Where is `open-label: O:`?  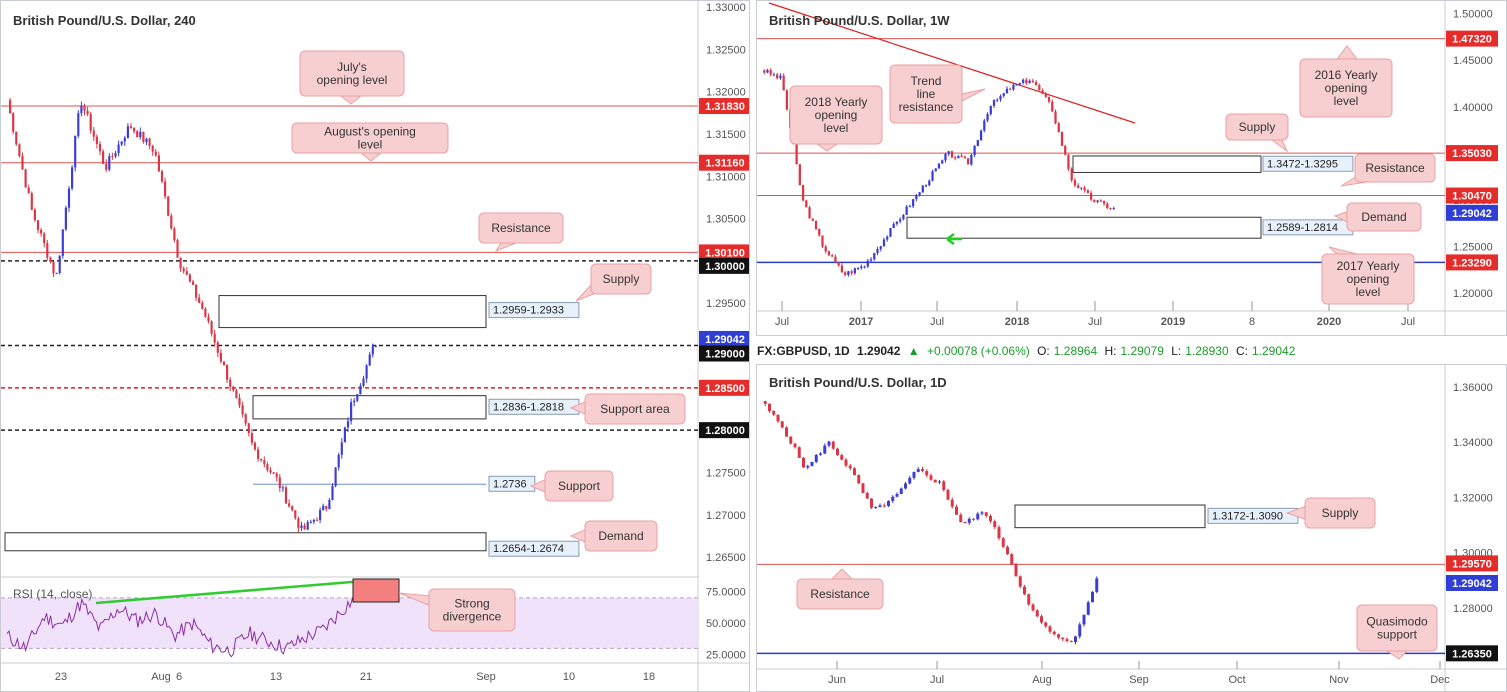
open-label: O: is located at coordinates (1043, 351).